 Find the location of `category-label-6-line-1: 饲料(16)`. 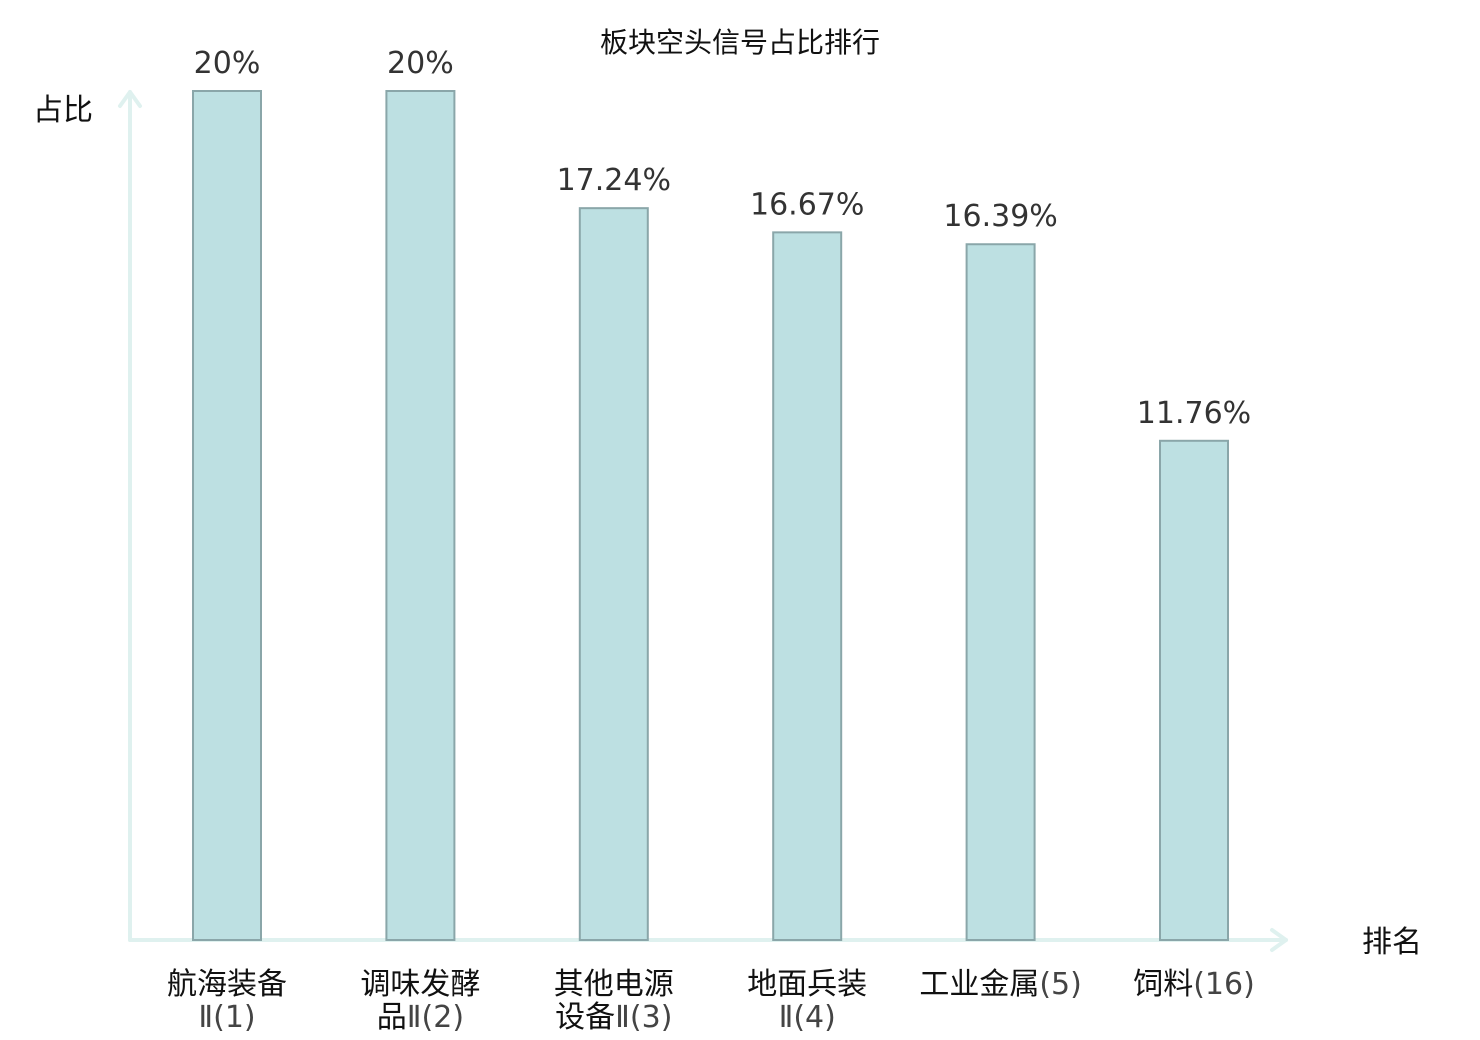

category-label-6-line-1: 饲料(16) is located at coordinates (1194, 984).